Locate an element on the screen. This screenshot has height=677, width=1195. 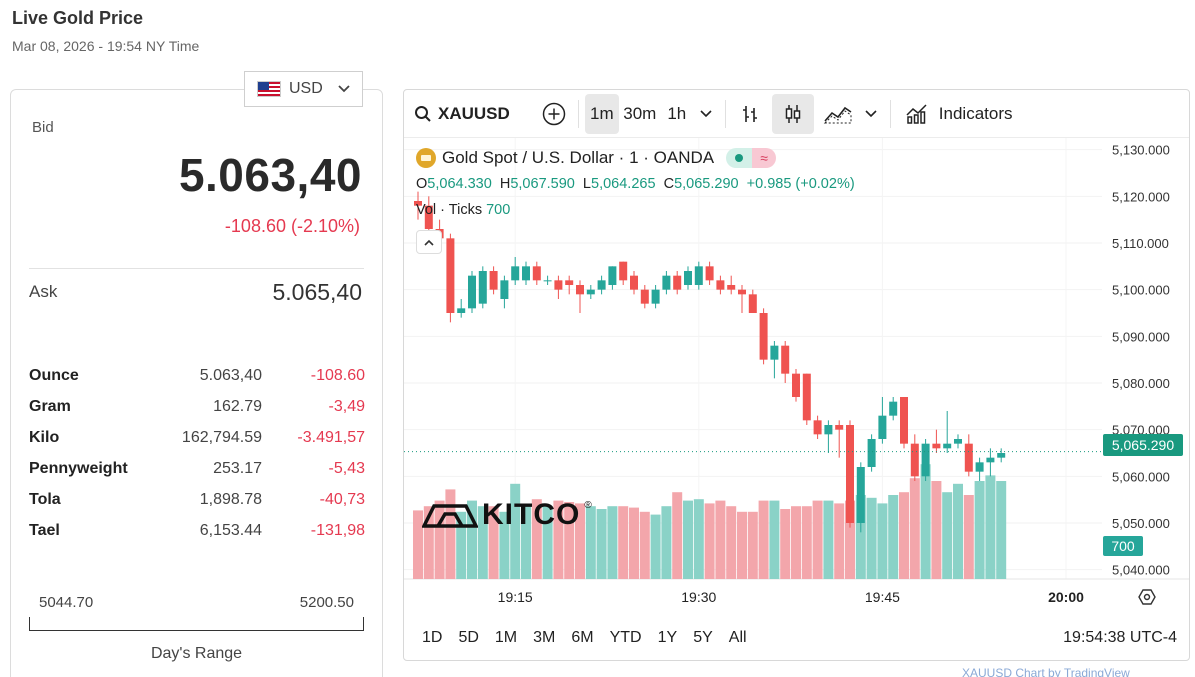
chart-clock: 19:54:38 UTC-4 is located at coordinates (1120, 637).